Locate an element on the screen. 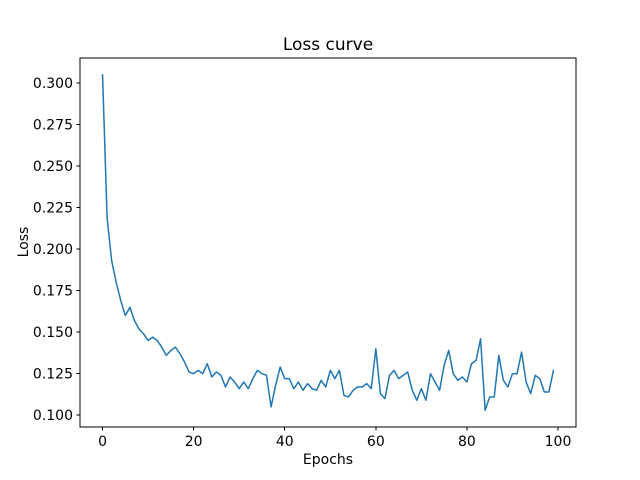 The image size is (640, 480). y-tick-label: 0.250 is located at coordinates (53, 167).